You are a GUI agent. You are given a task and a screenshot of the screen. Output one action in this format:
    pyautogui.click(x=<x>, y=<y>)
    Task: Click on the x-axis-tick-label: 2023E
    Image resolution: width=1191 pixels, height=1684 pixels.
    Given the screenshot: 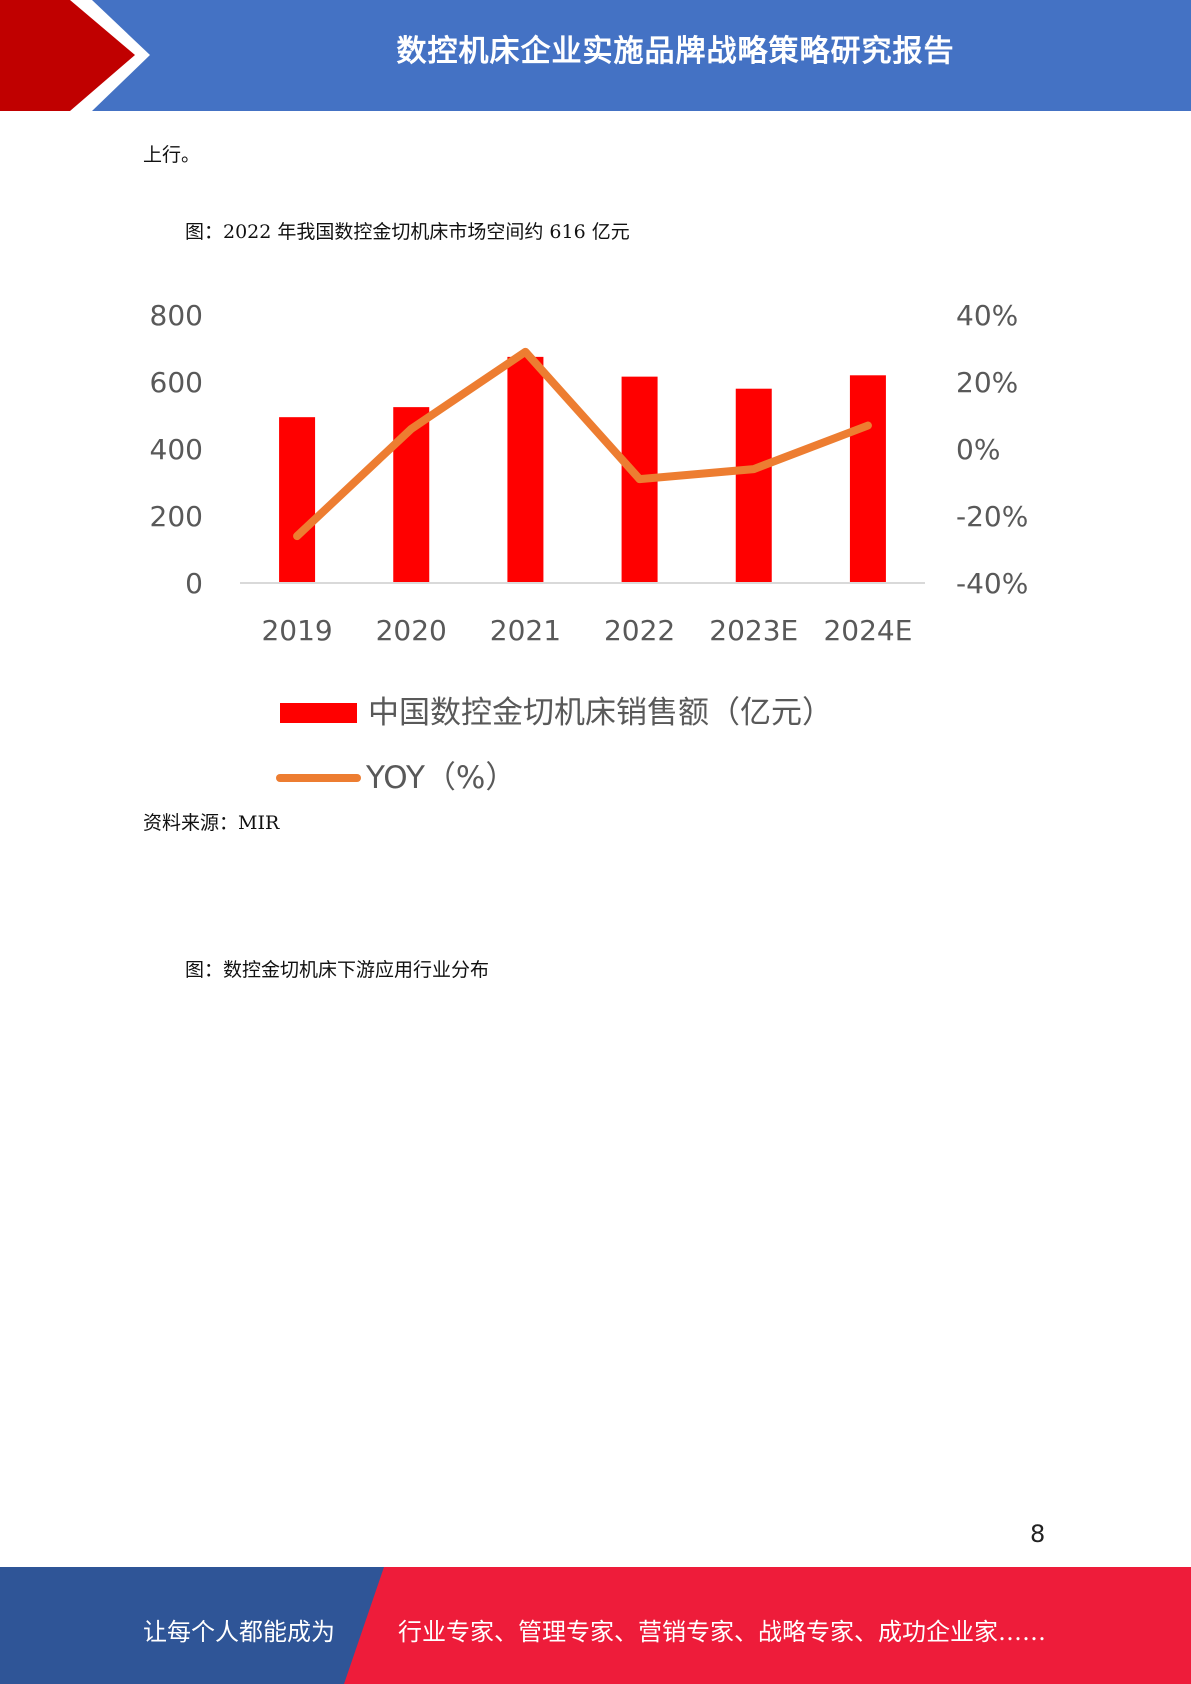 What is the action you would take?
    pyautogui.click(x=753, y=630)
    